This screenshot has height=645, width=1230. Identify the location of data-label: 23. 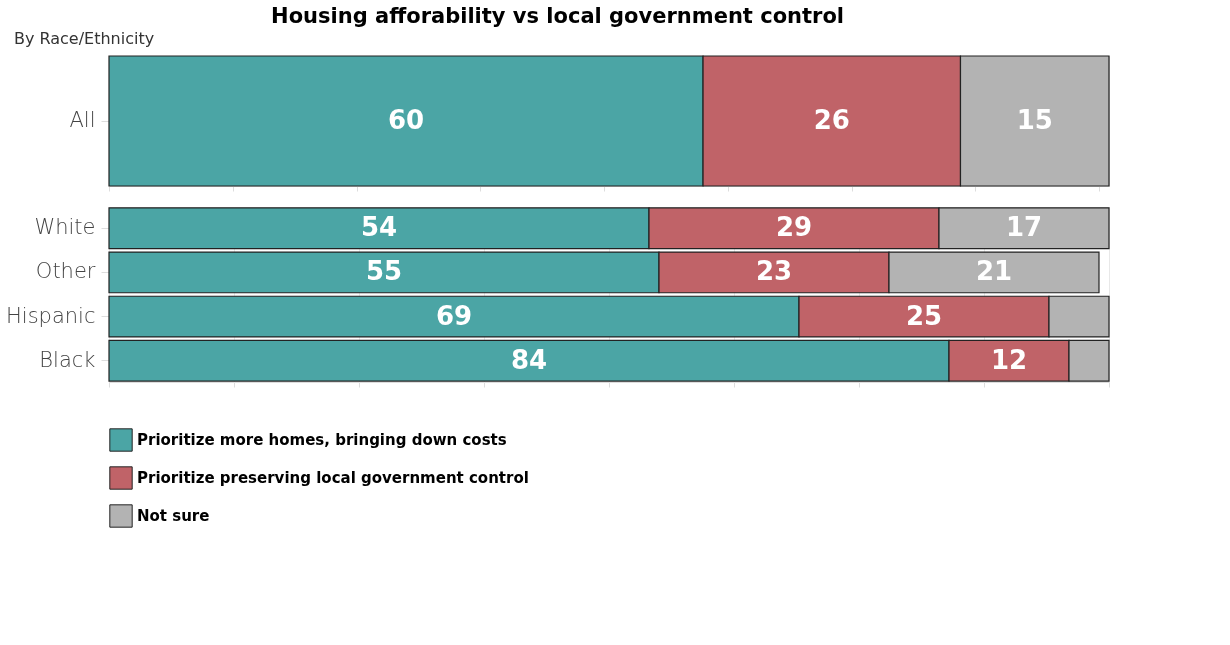
(774, 271).